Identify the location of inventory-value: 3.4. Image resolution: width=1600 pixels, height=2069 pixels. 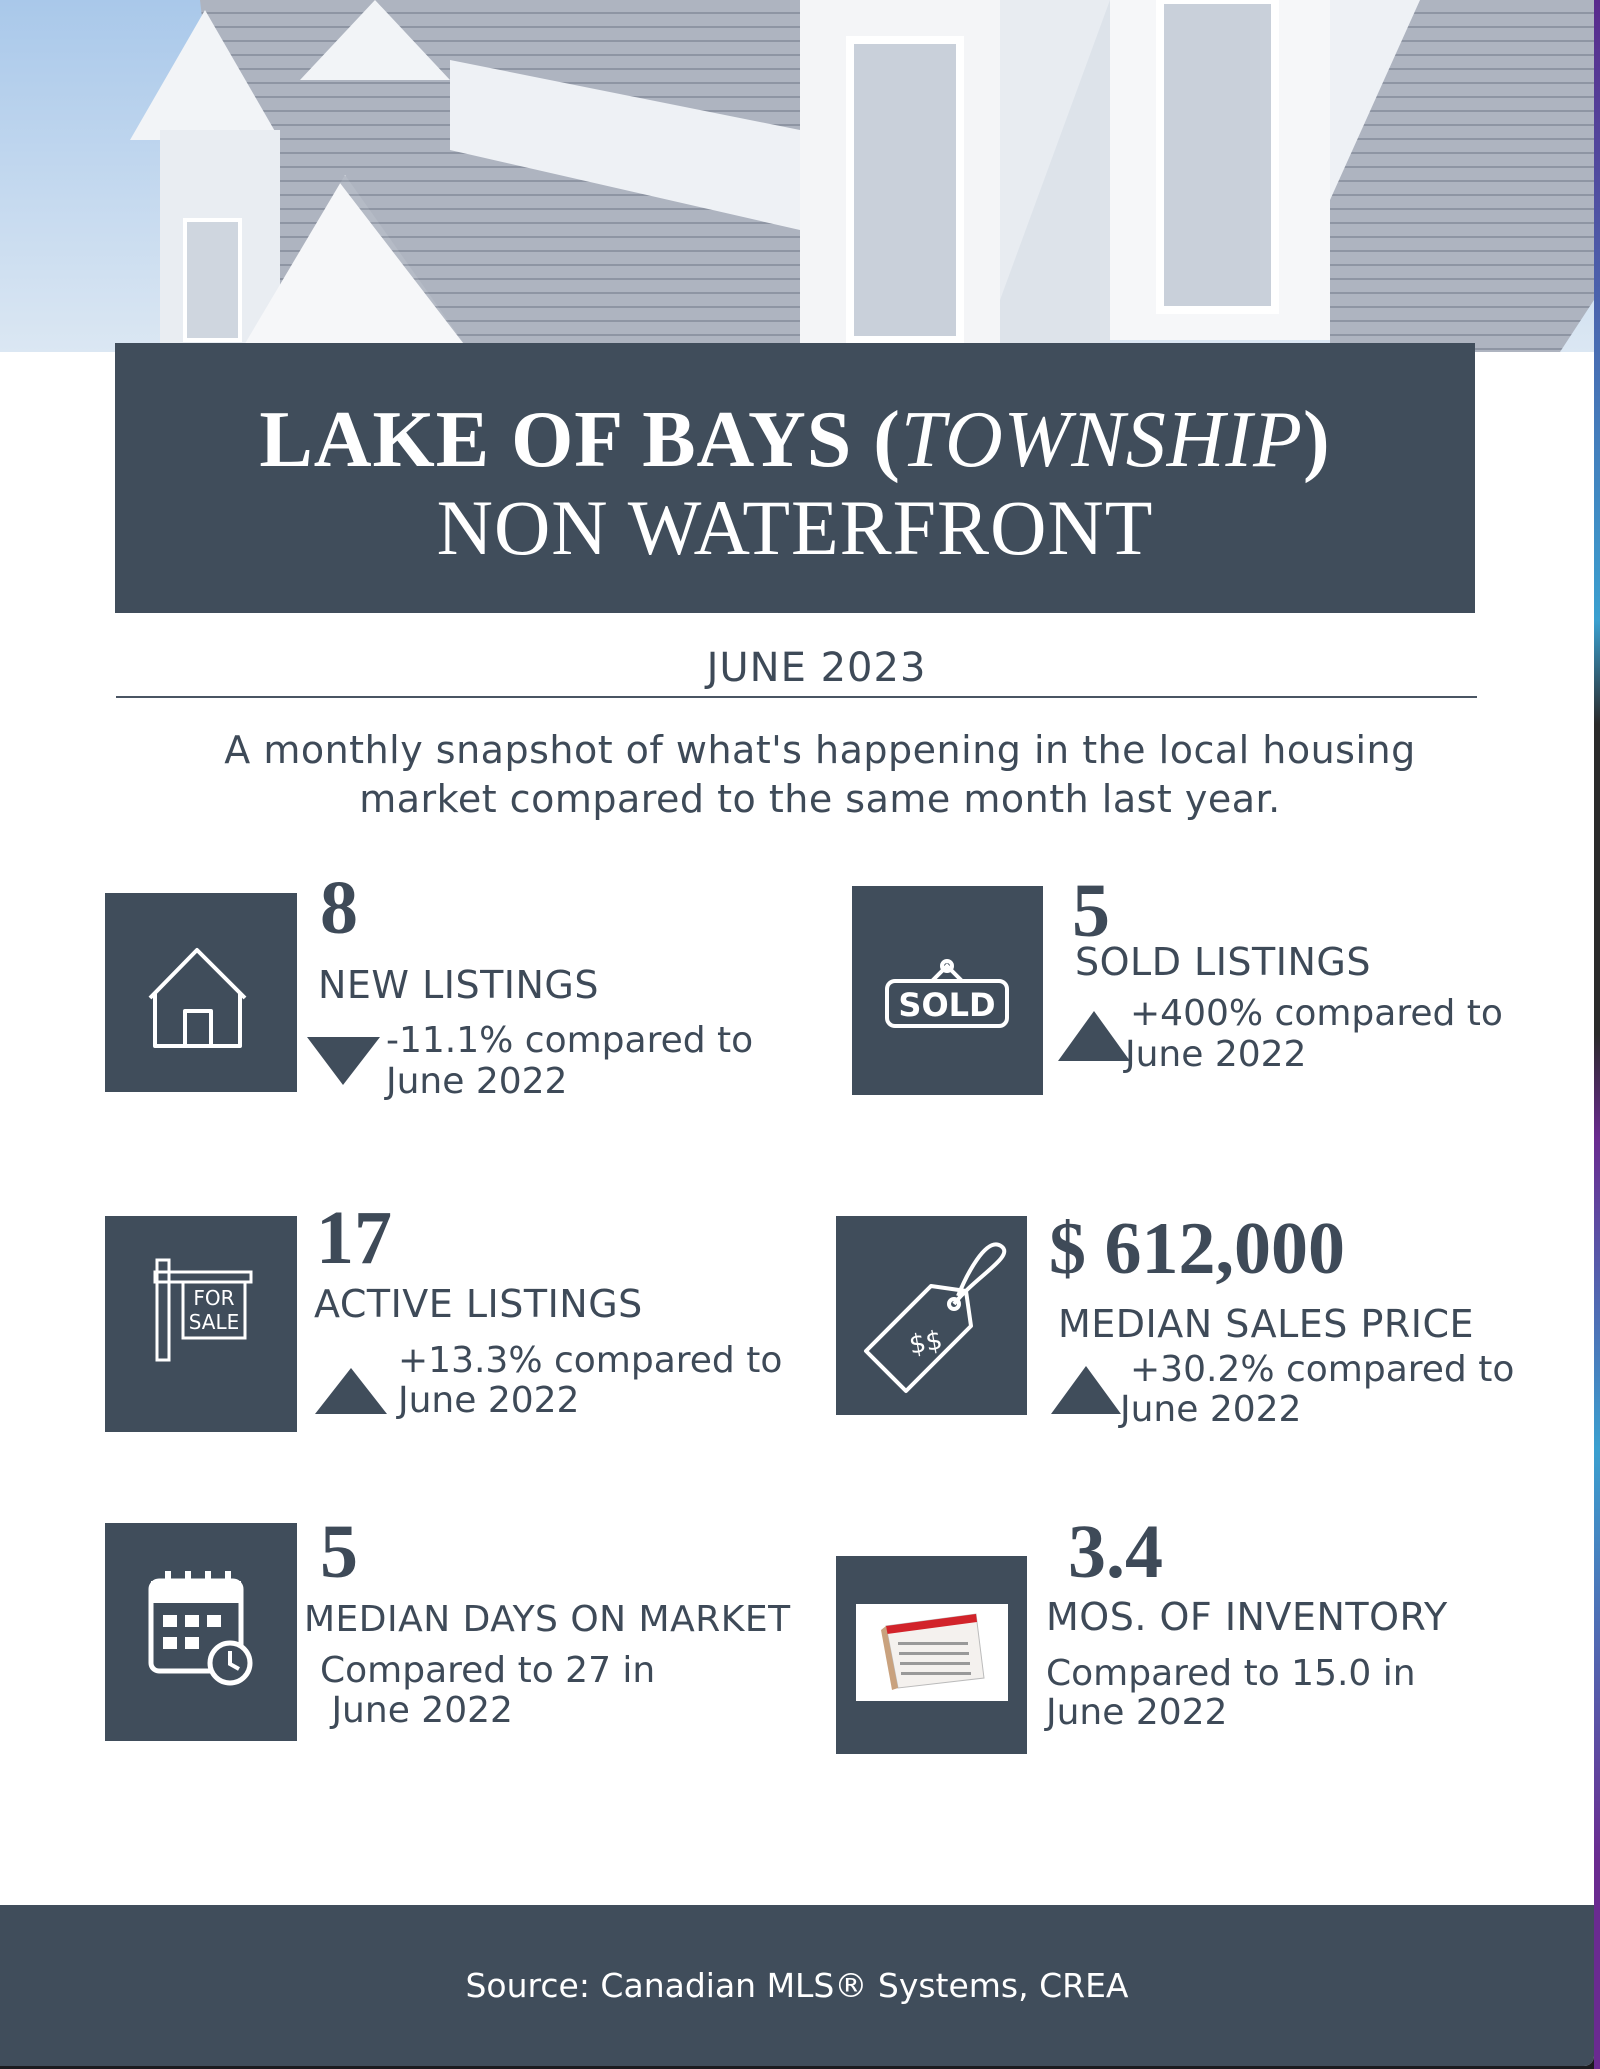
(1115, 1552).